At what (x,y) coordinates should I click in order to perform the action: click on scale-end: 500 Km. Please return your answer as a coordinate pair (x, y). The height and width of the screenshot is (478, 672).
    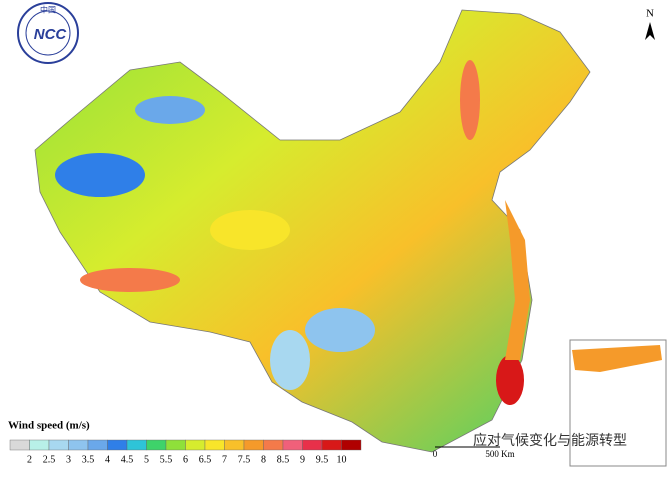
    Looking at the image, I should click on (499, 454).